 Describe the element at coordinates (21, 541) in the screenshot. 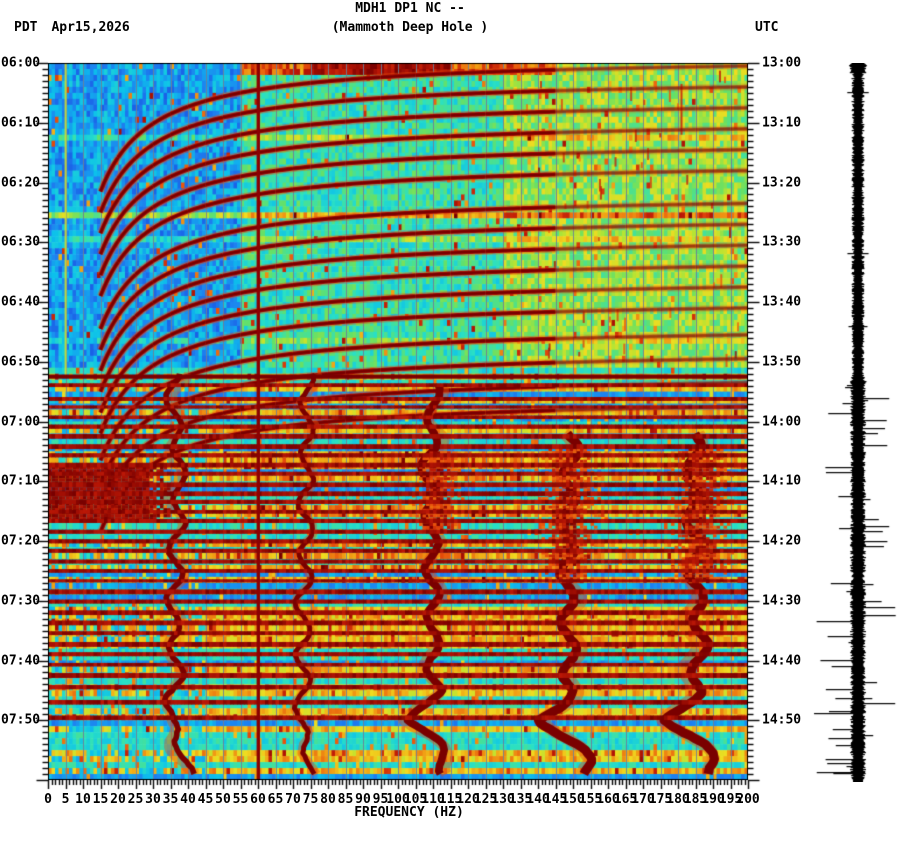

I see `left-time-label: 07:20` at that location.